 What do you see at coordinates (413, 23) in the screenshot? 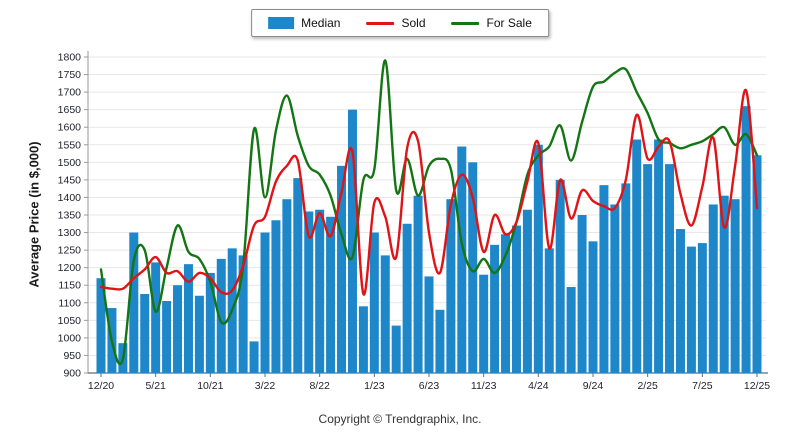
I see `legend-label-sold: Sold` at bounding box center [413, 23].